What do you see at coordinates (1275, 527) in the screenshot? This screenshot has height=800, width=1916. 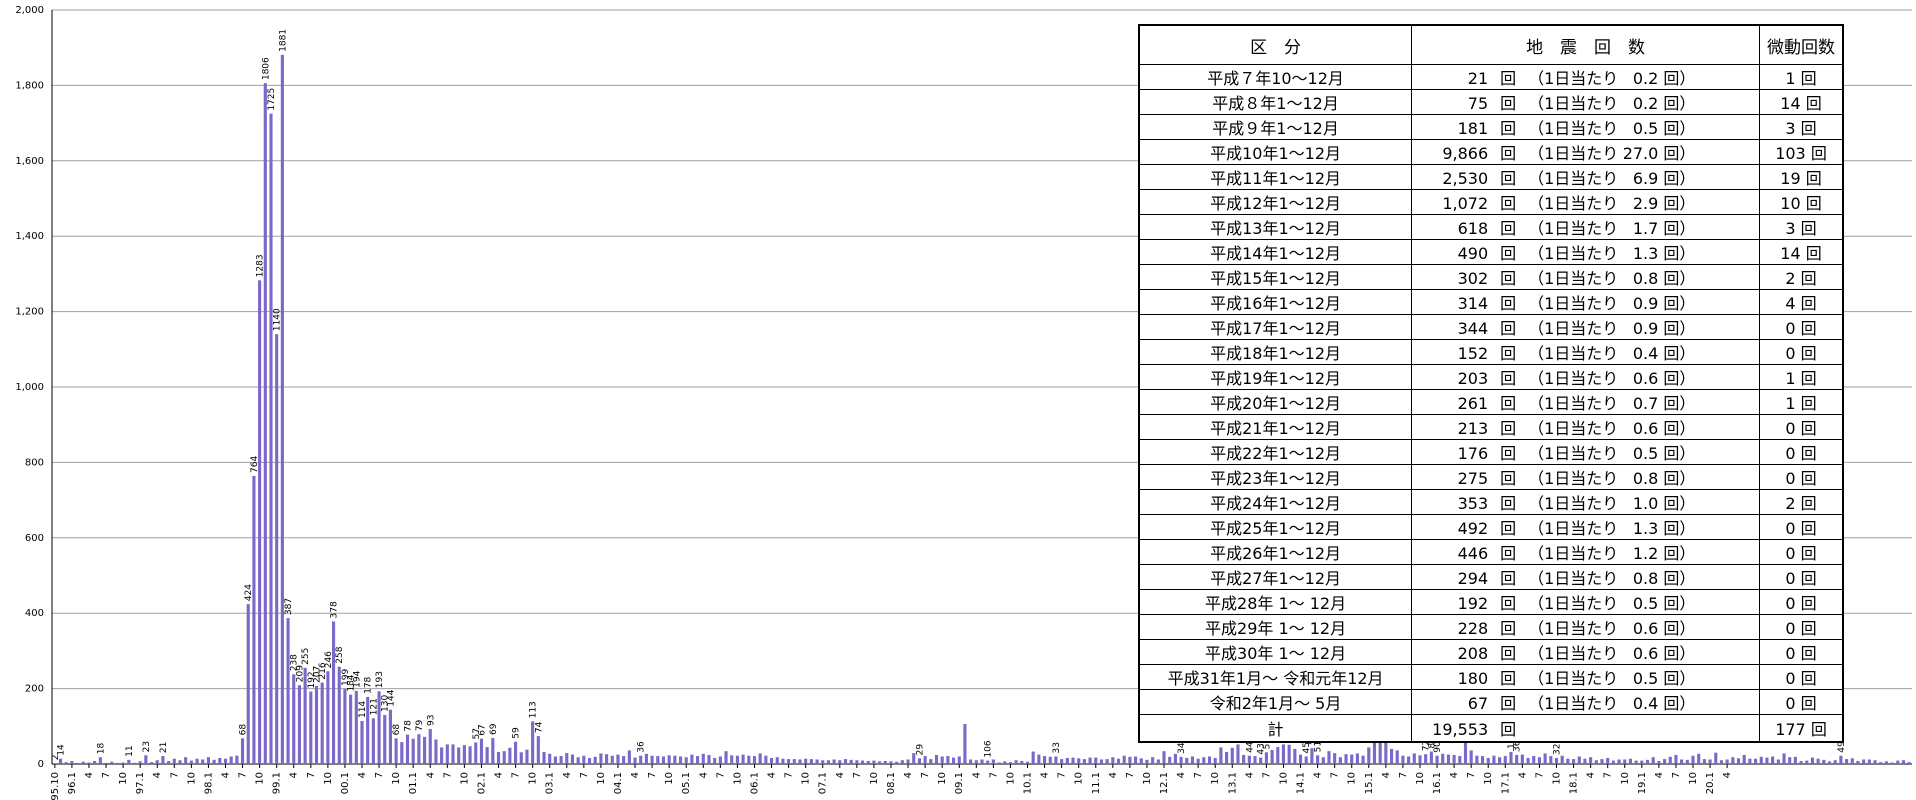 I see `period-cell: 平成25年1～12月` at bounding box center [1275, 527].